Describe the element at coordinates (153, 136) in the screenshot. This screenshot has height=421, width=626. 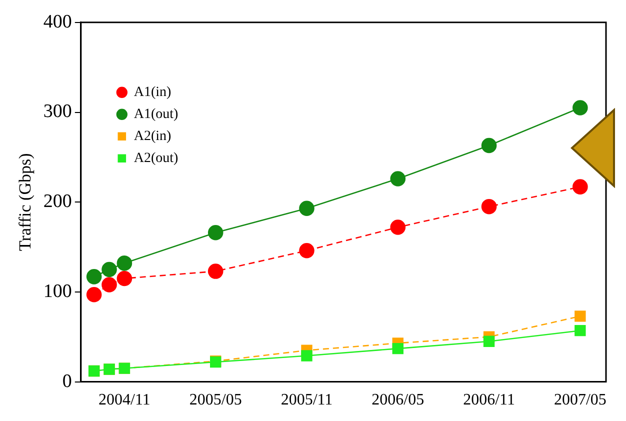
I see `legend-label: A2(in)` at that location.